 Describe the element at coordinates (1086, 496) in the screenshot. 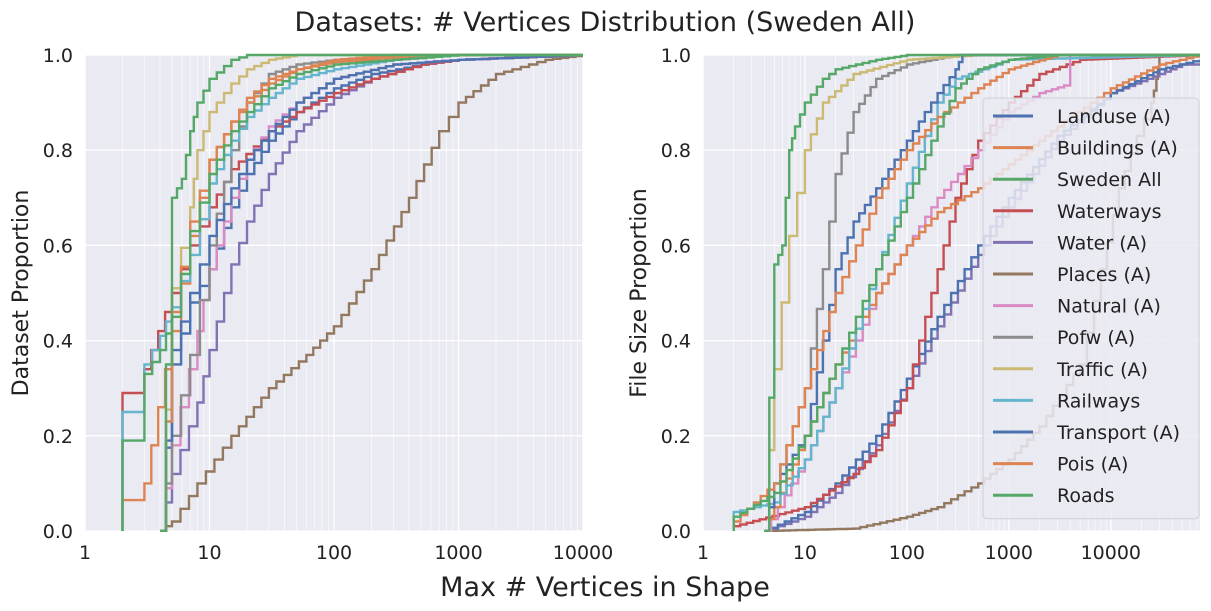

I see `legend-label: Roads` at that location.